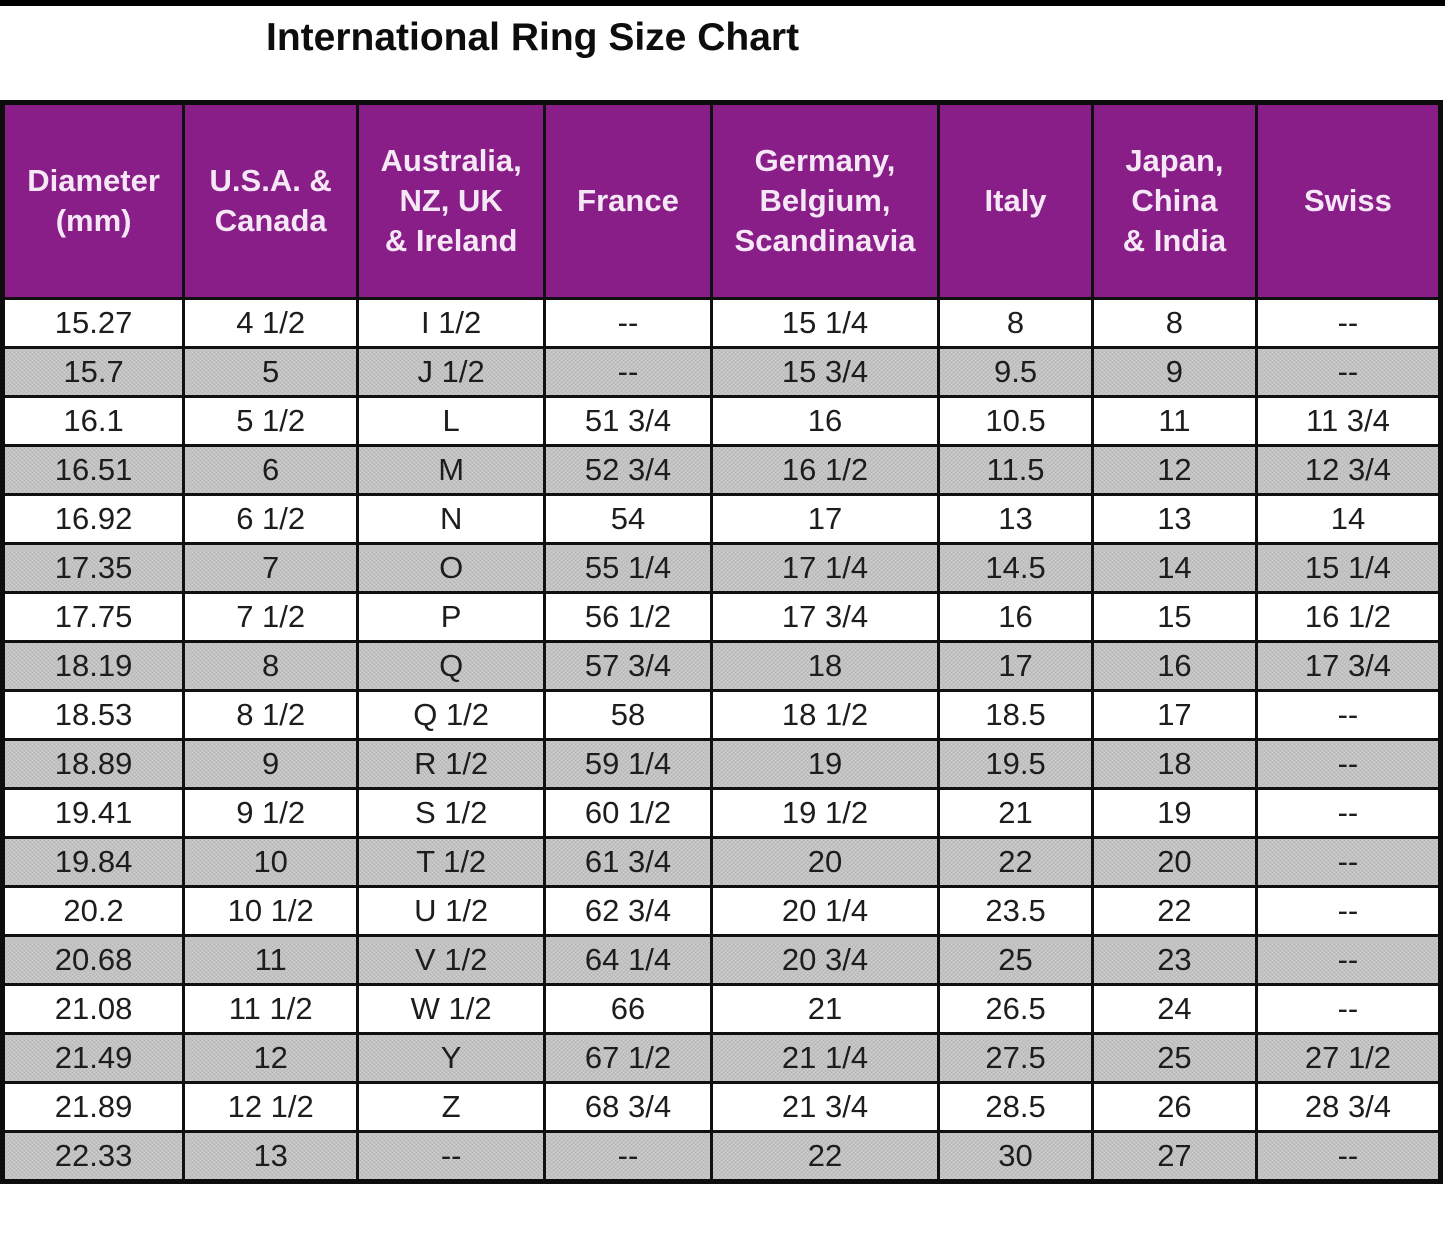  Describe the element at coordinates (628, 911) in the screenshot. I see `cell: 62 3/4` at that location.